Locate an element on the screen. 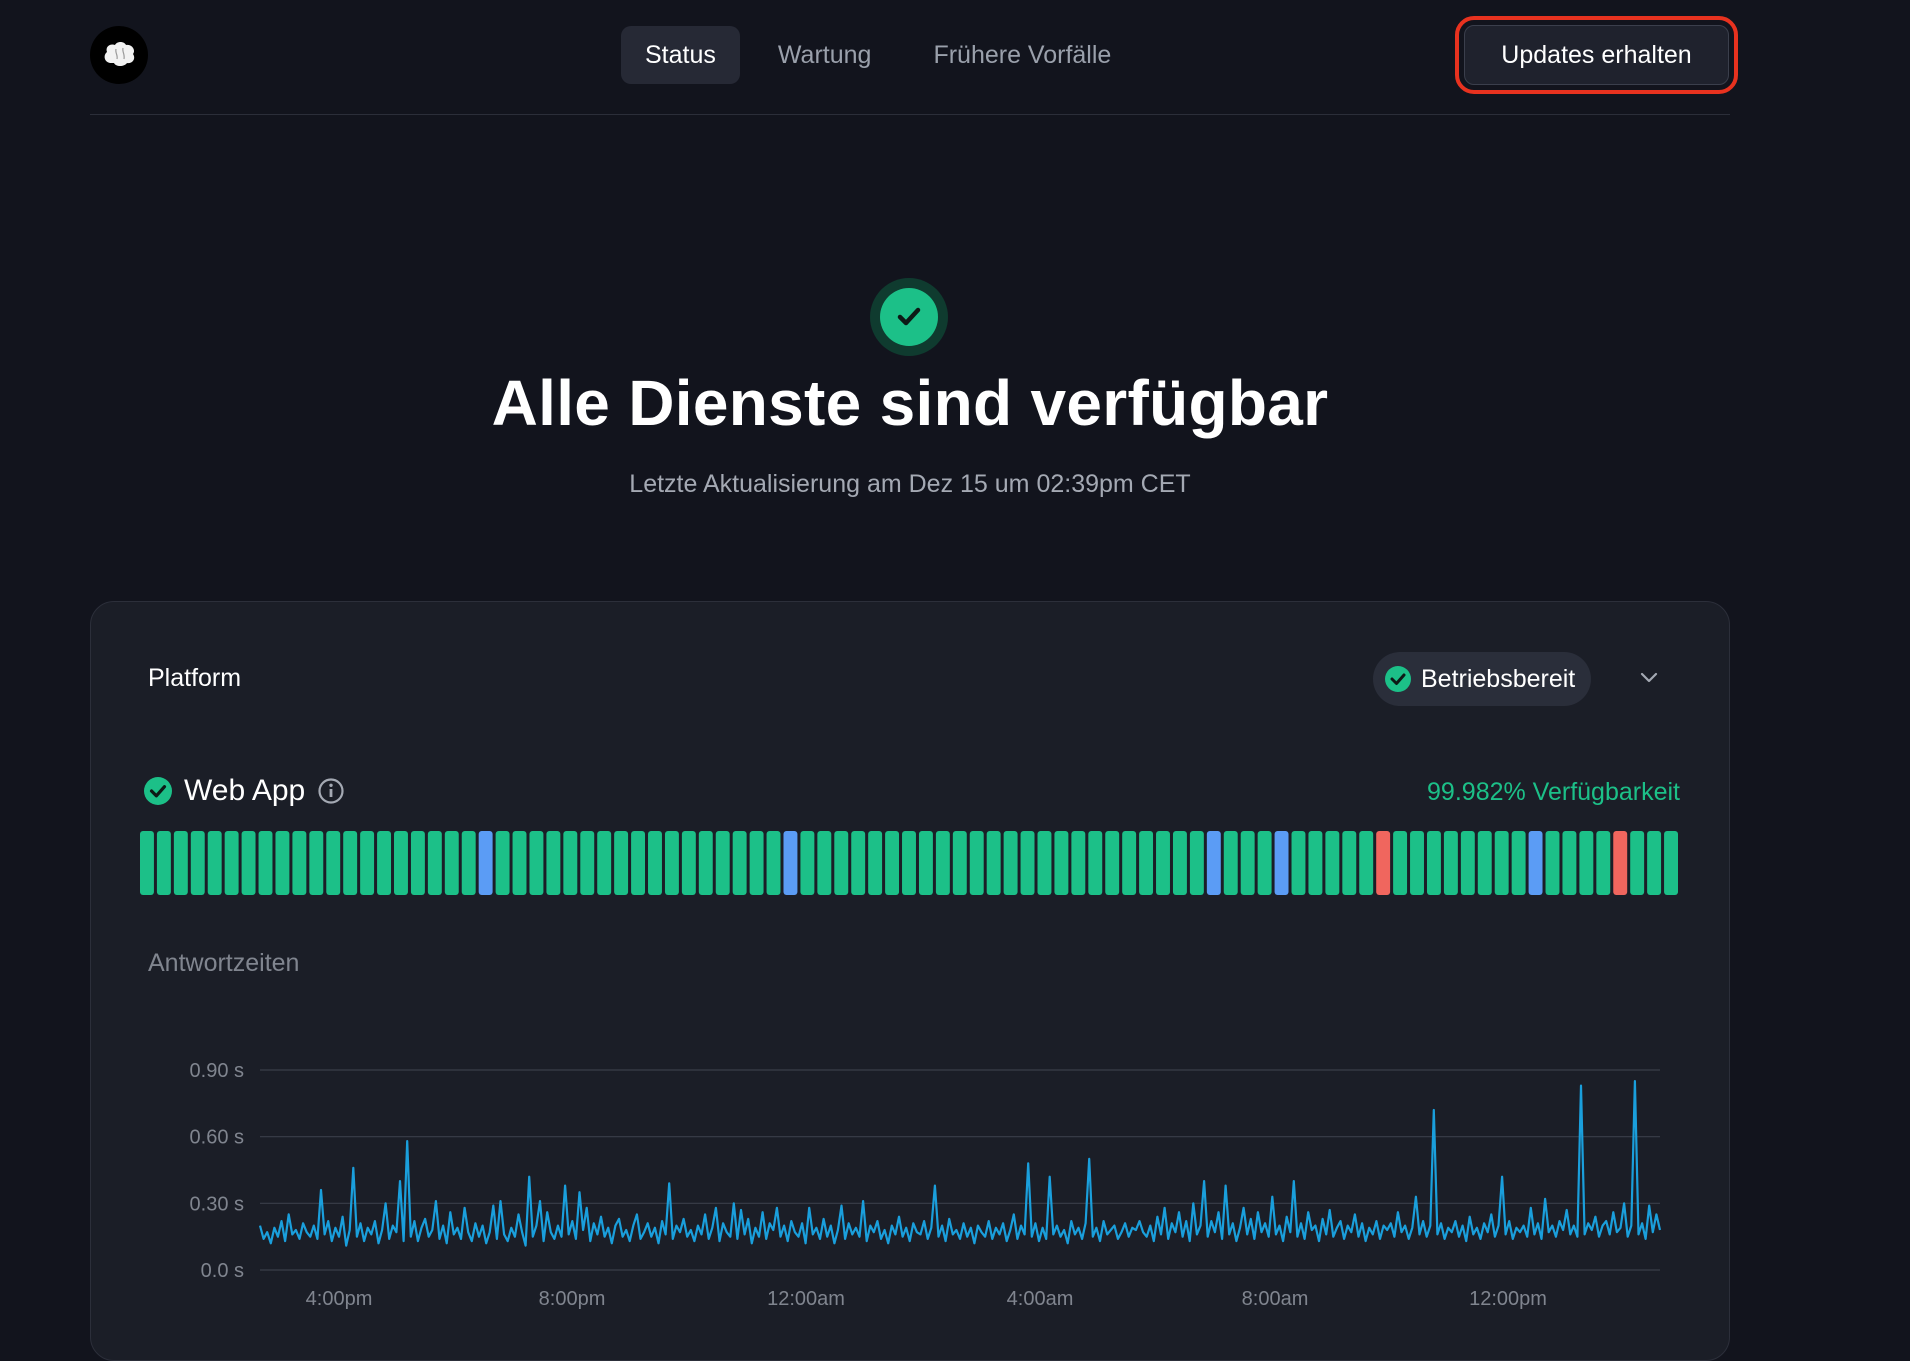 The height and width of the screenshot is (1361, 1910). get-updates-button: Updates erhalten is located at coordinates (1596, 55).